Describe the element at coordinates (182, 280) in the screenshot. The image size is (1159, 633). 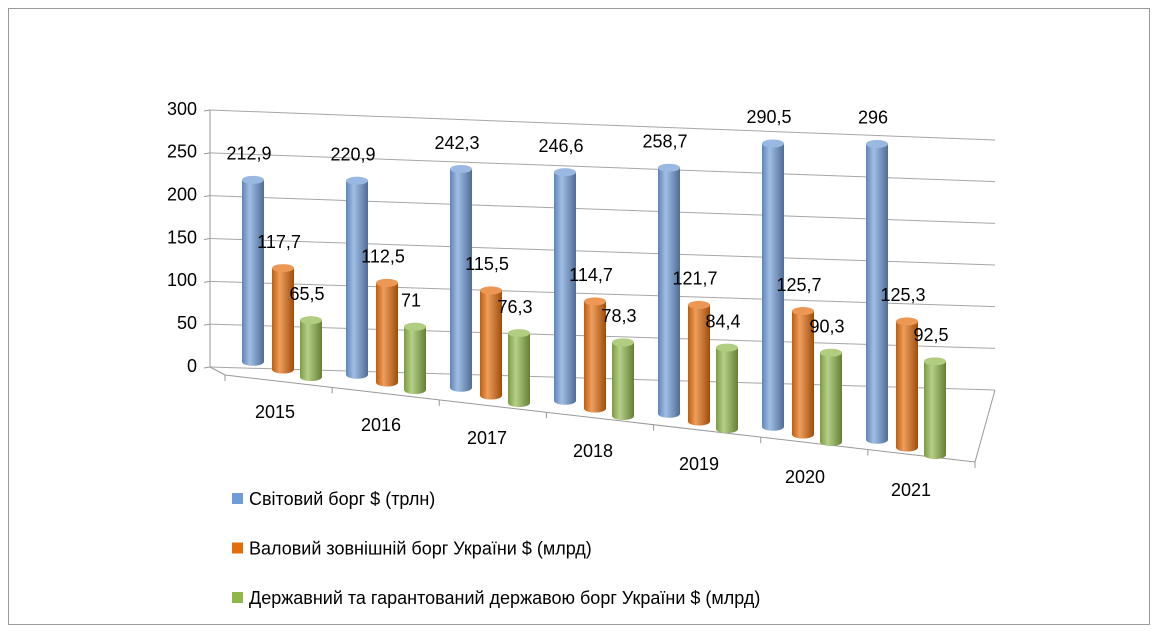
I see `y-tick-label: 100` at that location.